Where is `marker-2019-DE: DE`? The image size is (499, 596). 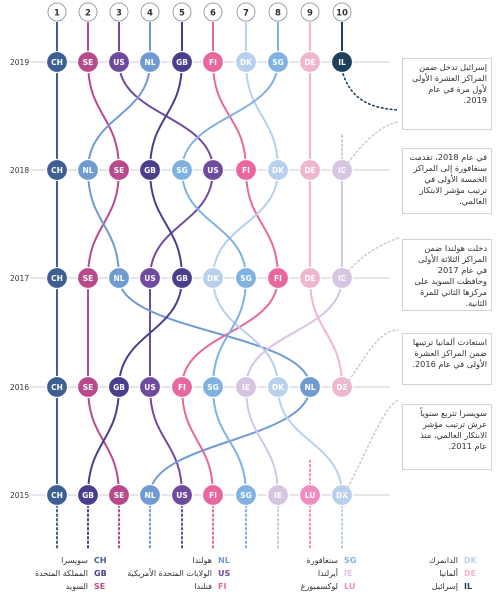
marker-2019-DE: DE is located at coordinates (310, 62).